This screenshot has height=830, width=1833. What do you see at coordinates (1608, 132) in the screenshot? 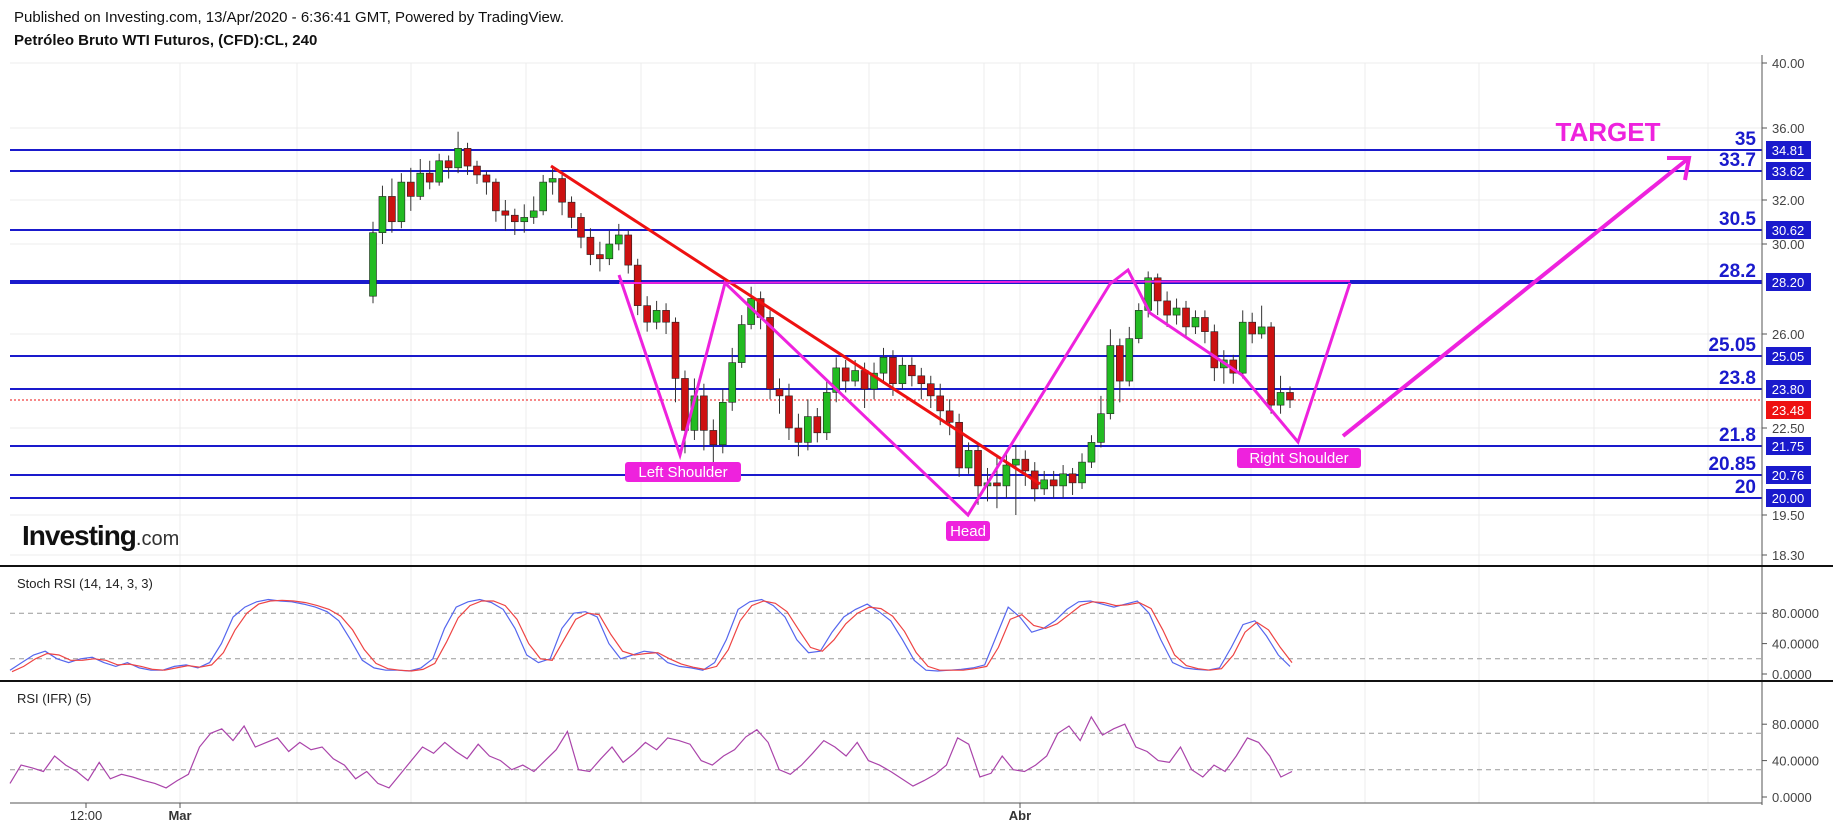
I see `target-label: TARGET` at bounding box center [1608, 132].